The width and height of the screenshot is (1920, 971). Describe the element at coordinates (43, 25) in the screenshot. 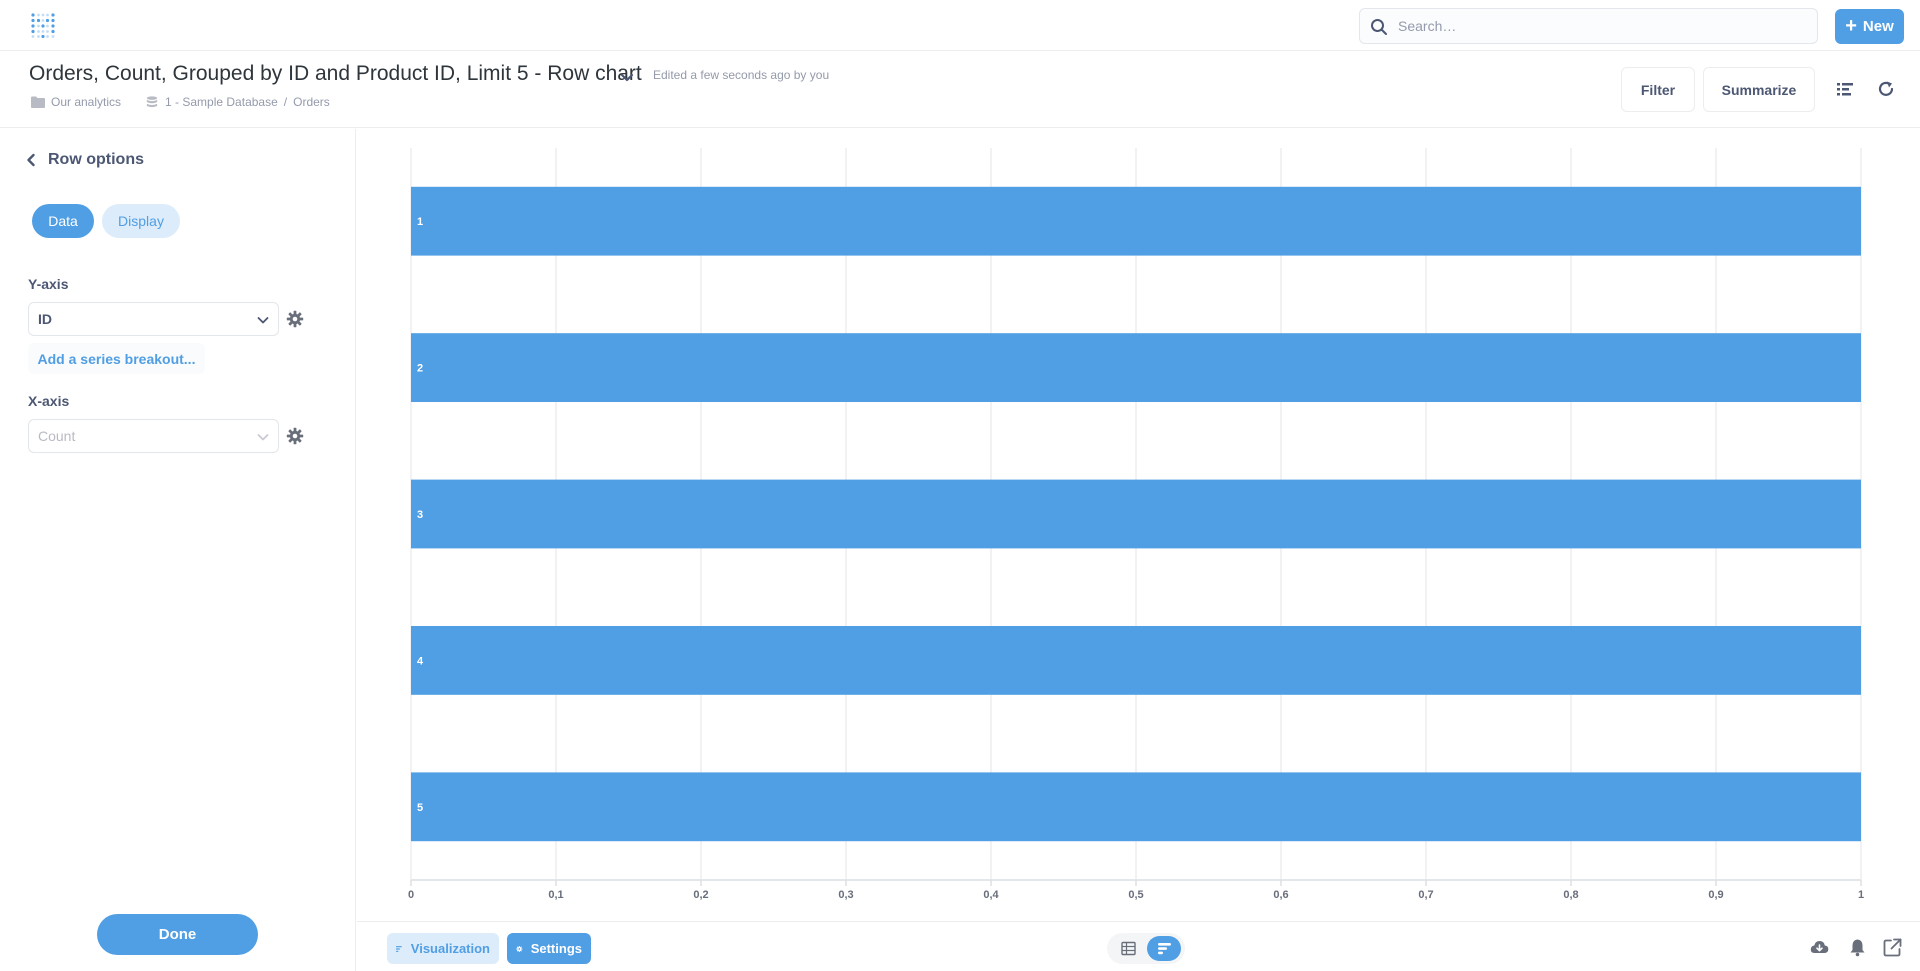

I see `metabase-logo` at that location.